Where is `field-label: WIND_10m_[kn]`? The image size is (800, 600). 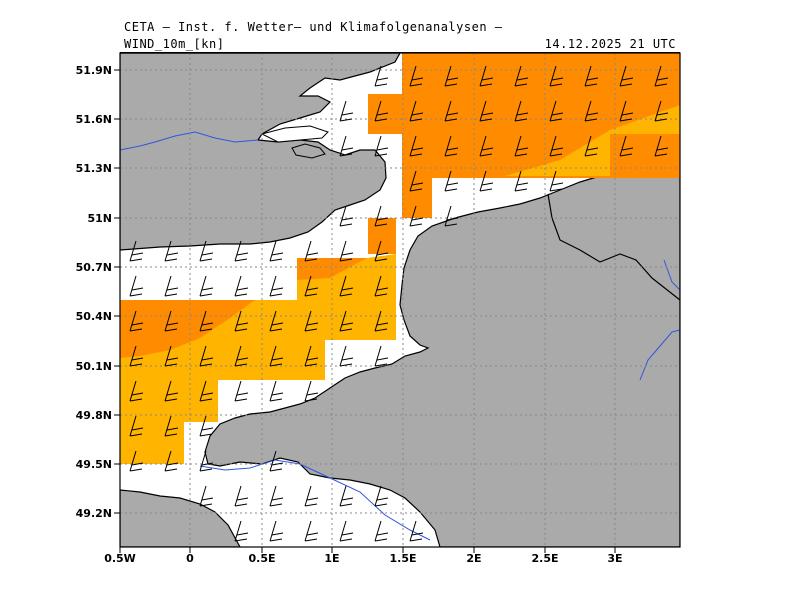 field-label: WIND_10m_[kn] is located at coordinates (174, 44).